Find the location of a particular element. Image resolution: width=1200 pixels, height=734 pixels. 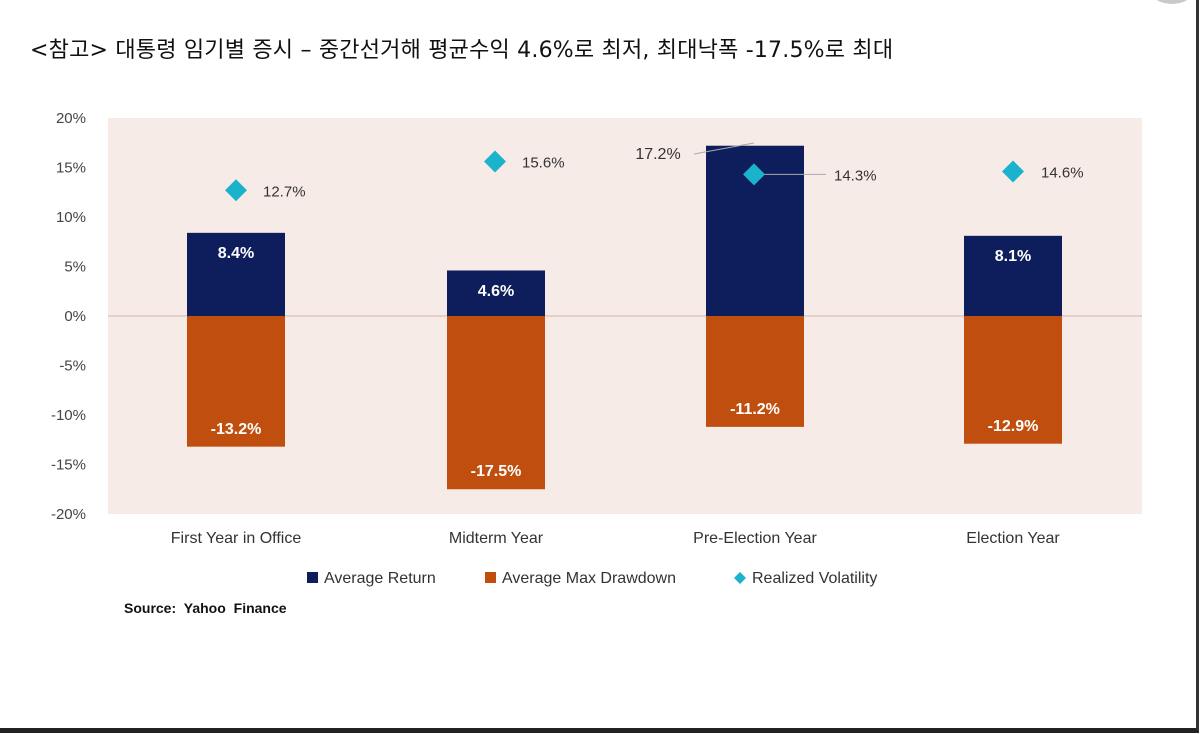

data-label-average-return: 4.6% is located at coordinates (496, 291).